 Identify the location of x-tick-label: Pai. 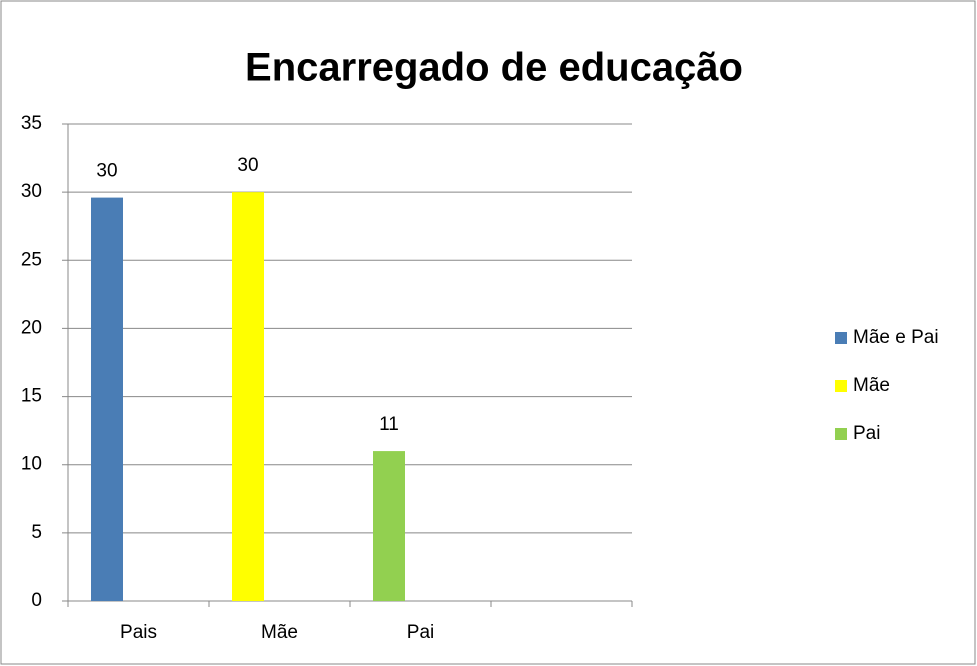
(420, 632).